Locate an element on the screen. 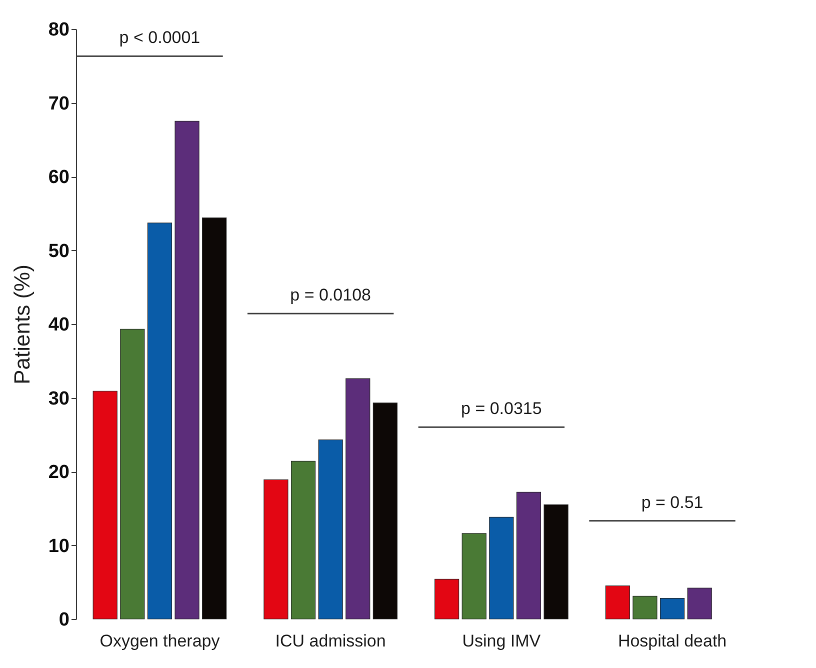  y-tick-label: 50 is located at coordinates (59, 251).